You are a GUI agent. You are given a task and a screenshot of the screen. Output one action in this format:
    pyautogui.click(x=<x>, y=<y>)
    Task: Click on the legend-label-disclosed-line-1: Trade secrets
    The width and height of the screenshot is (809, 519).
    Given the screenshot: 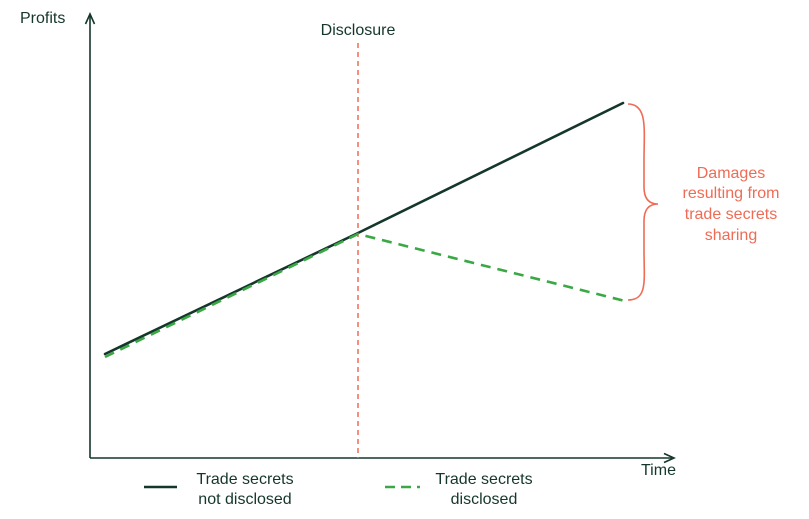 What is the action you would take?
    pyautogui.click(x=483, y=479)
    